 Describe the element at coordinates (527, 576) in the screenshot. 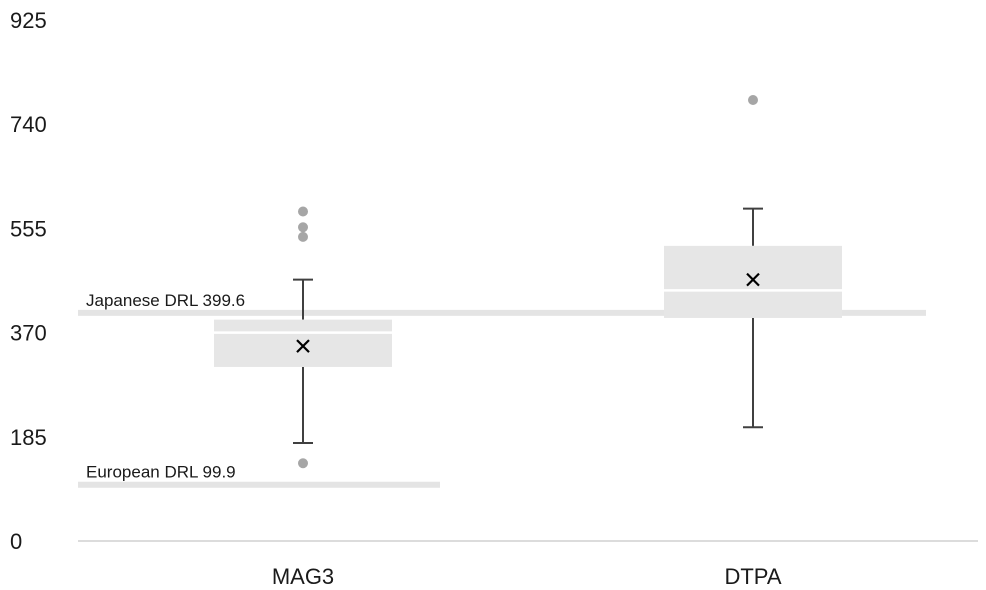

I see `x-axis-ticks: MAG3 DTPA` at that location.